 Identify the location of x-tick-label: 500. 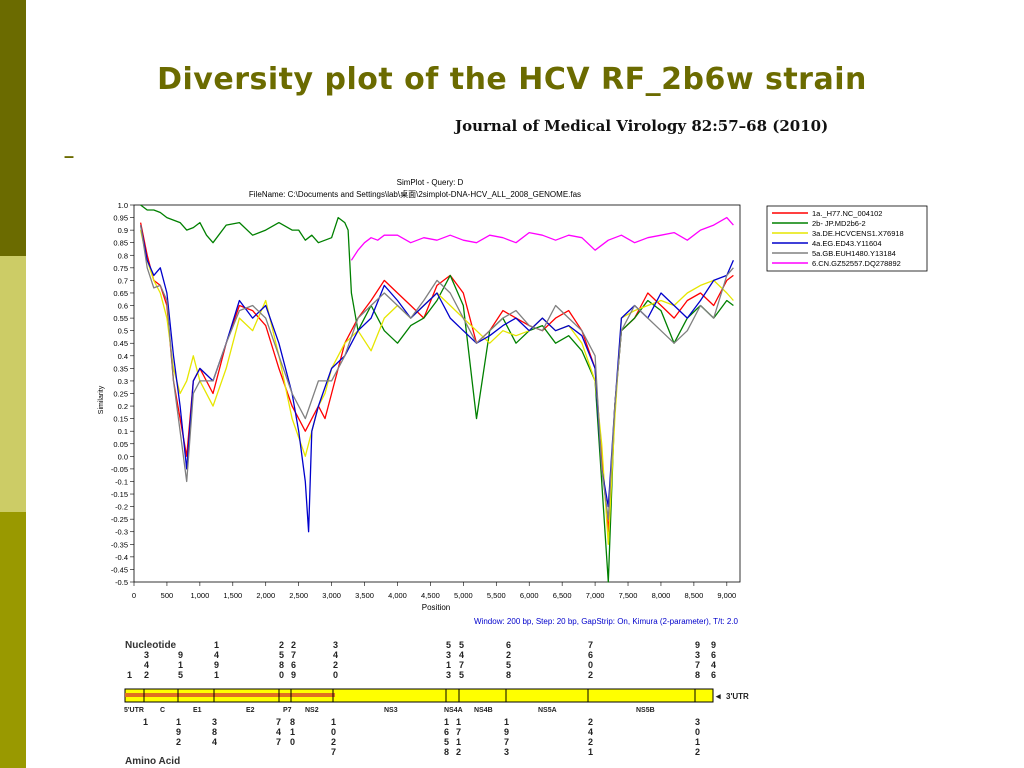
(167, 595).